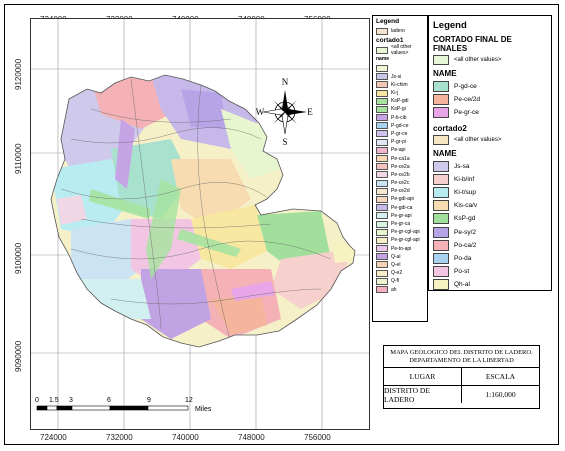 The width and height of the screenshot is (565, 451). I want to click on legend-item: Pe-ce/2d, so click(490, 99).